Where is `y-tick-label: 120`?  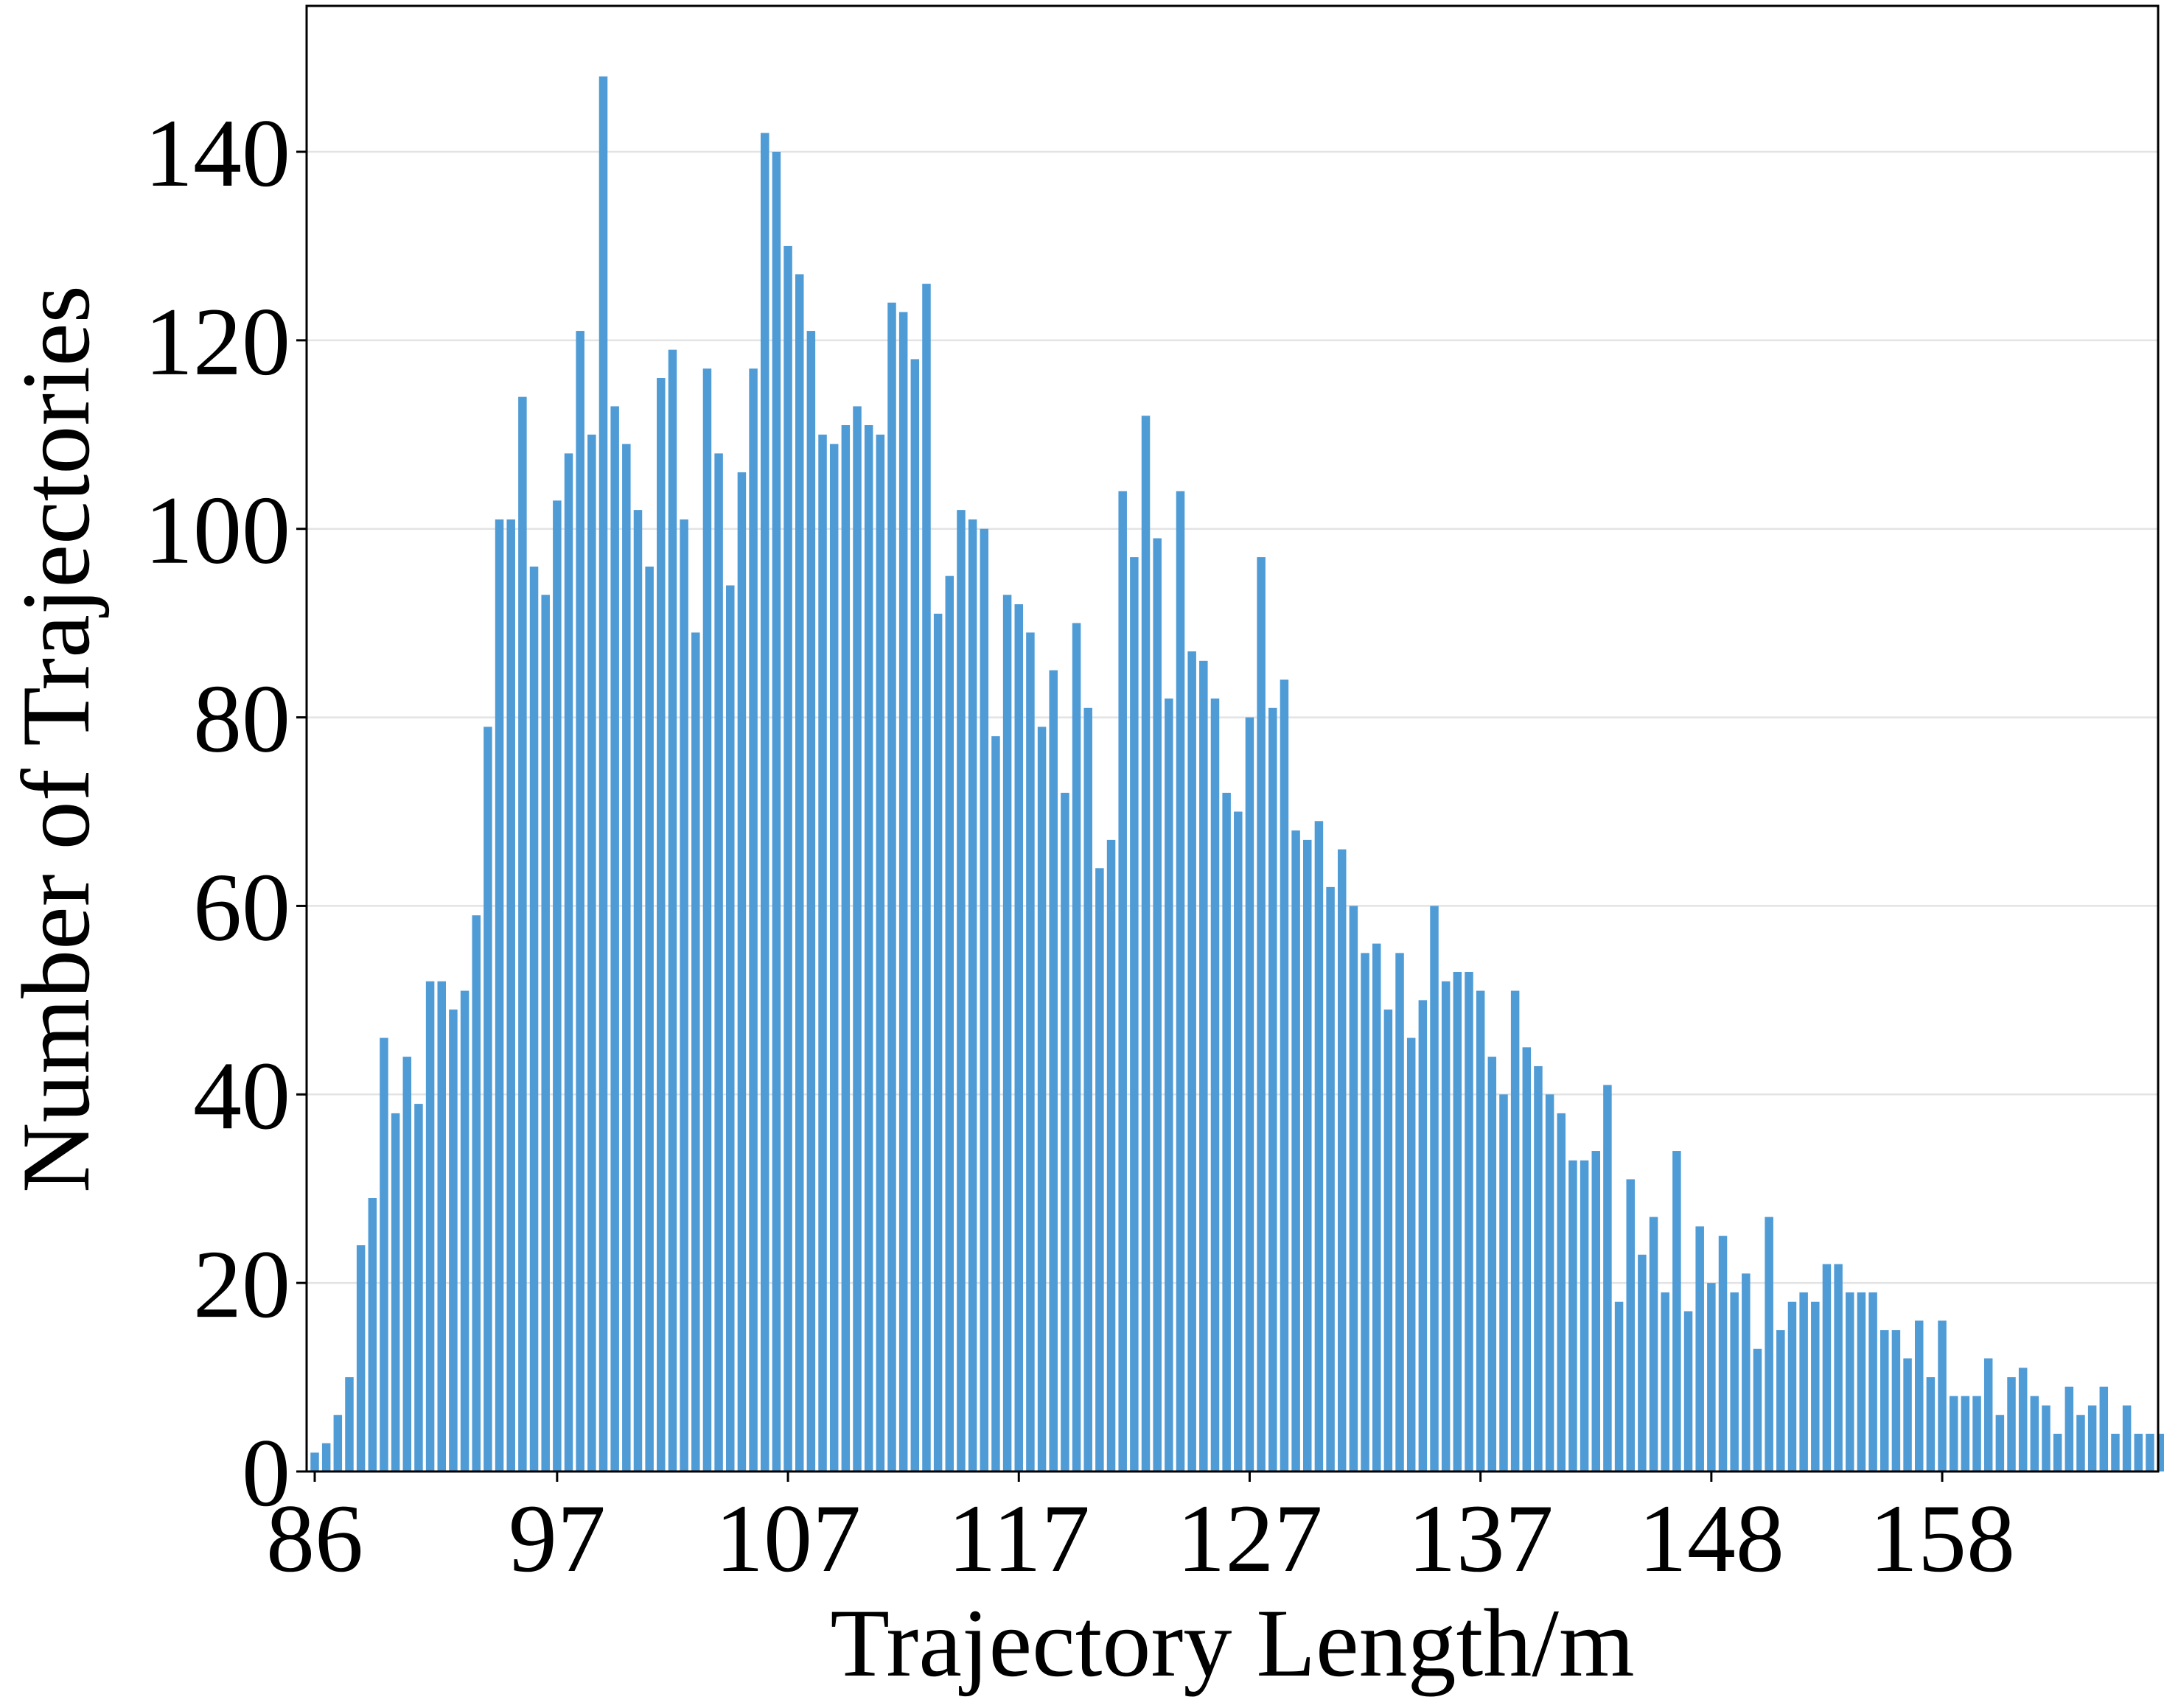
y-tick-label: 120 is located at coordinates (217, 341).